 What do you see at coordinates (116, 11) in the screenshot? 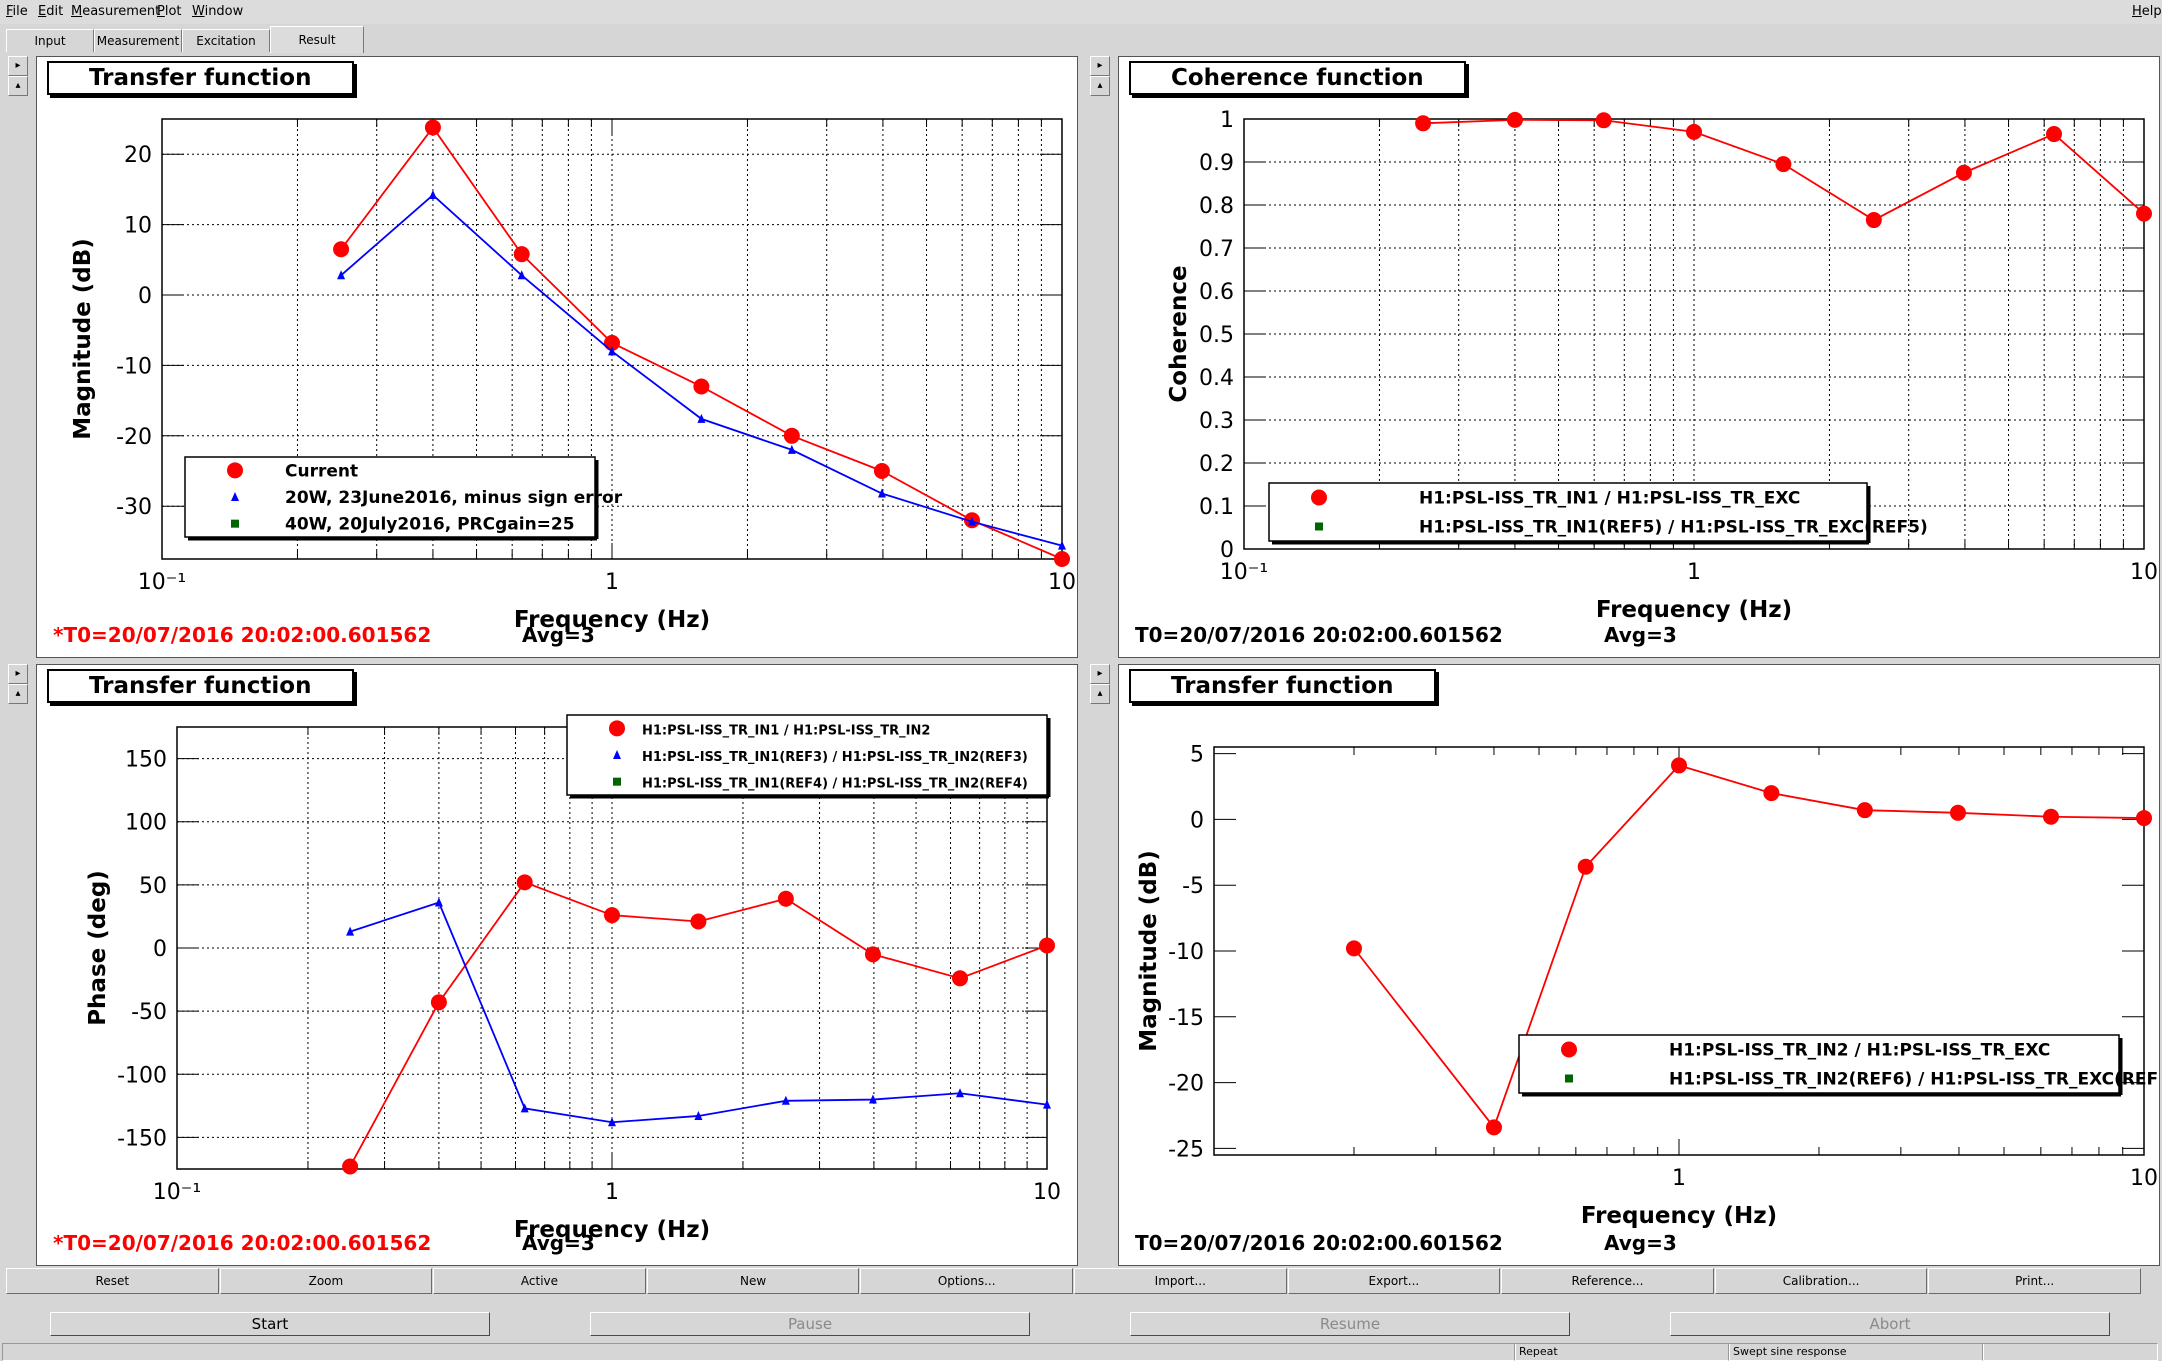
I see `menu-measurement: Measurement` at bounding box center [116, 11].